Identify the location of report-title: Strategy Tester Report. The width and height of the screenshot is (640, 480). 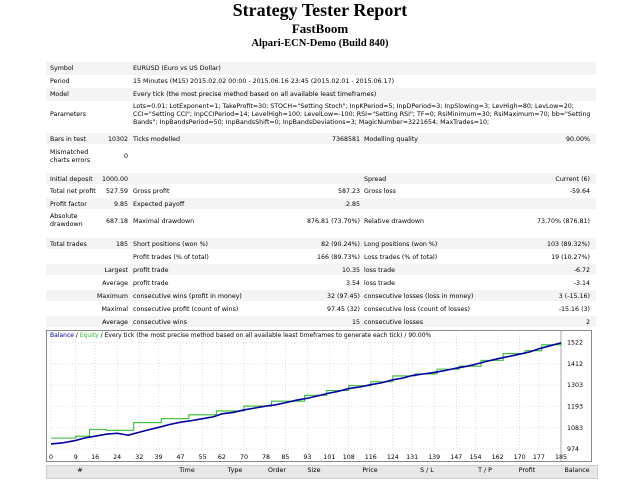
(320, 10).